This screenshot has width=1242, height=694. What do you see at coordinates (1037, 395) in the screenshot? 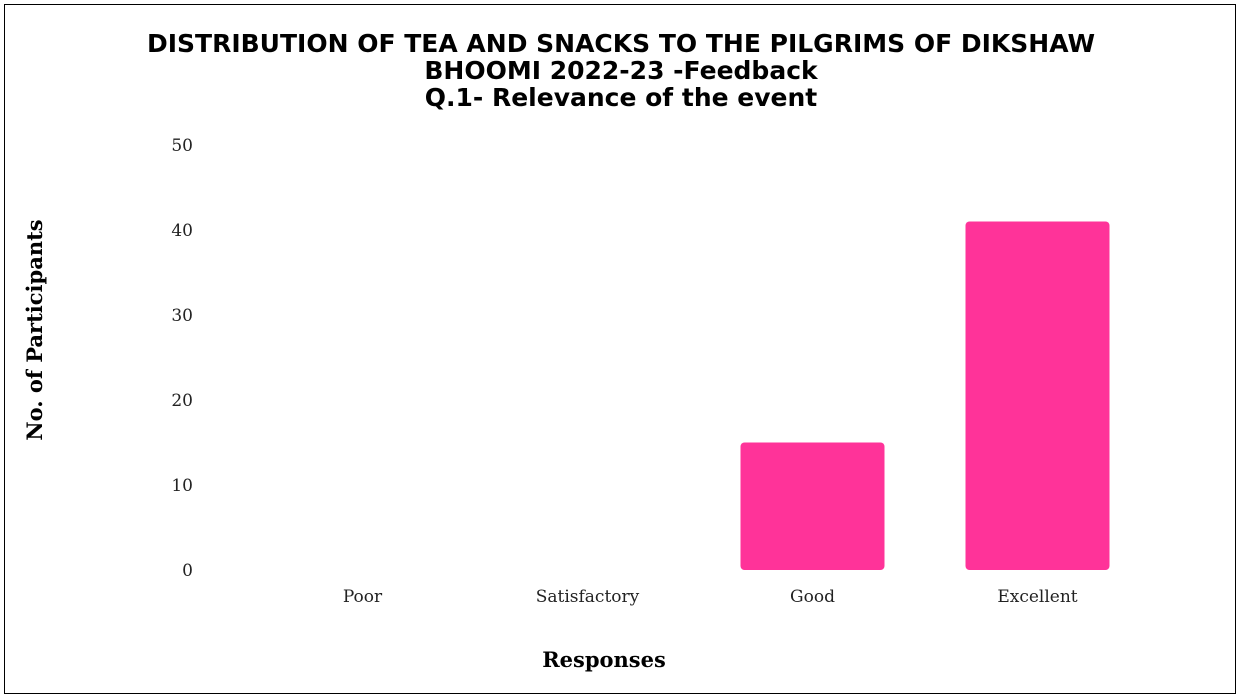
I see `bar-excellent` at bounding box center [1037, 395].